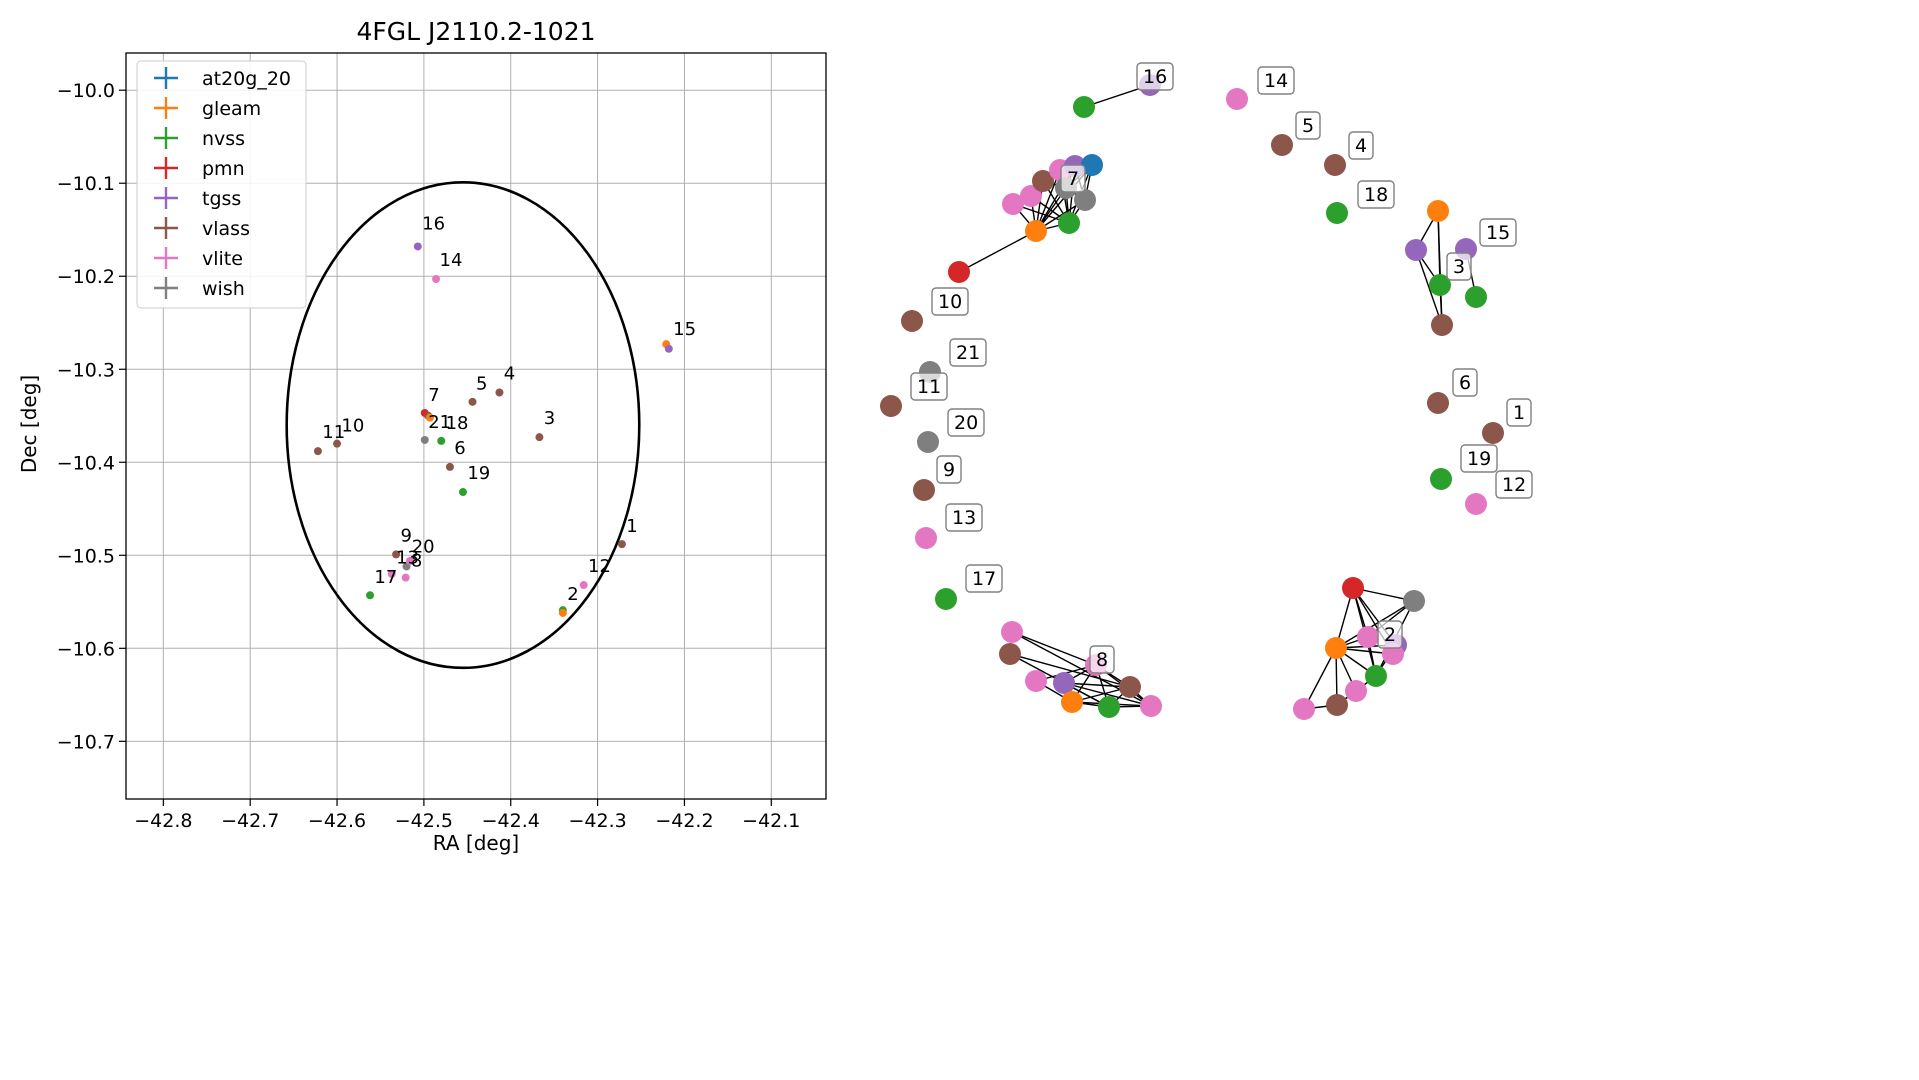 This screenshot has width=1919, height=1080. What do you see at coordinates (509, 373) in the screenshot?
I see `point-label: 4` at bounding box center [509, 373].